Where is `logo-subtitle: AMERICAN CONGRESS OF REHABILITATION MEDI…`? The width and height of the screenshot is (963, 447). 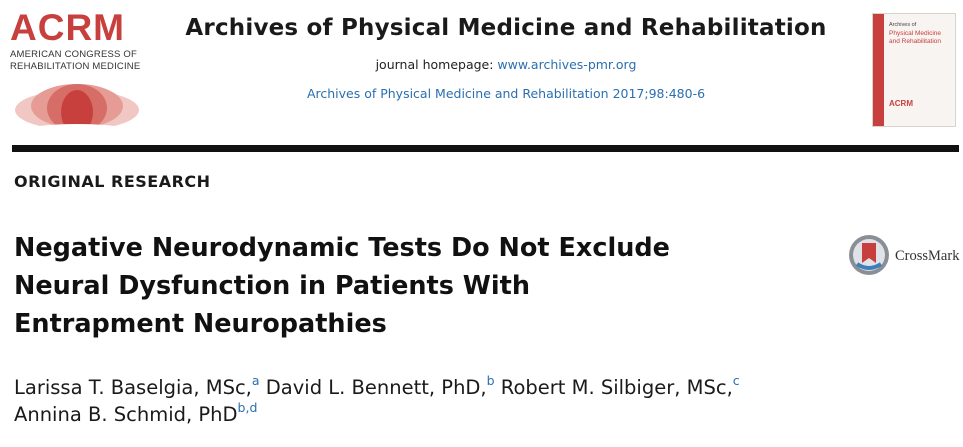 logo-subtitle: AMERICAN CONGRESS OF REHABILITATION MEDI… is located at coordinates (77, 61).